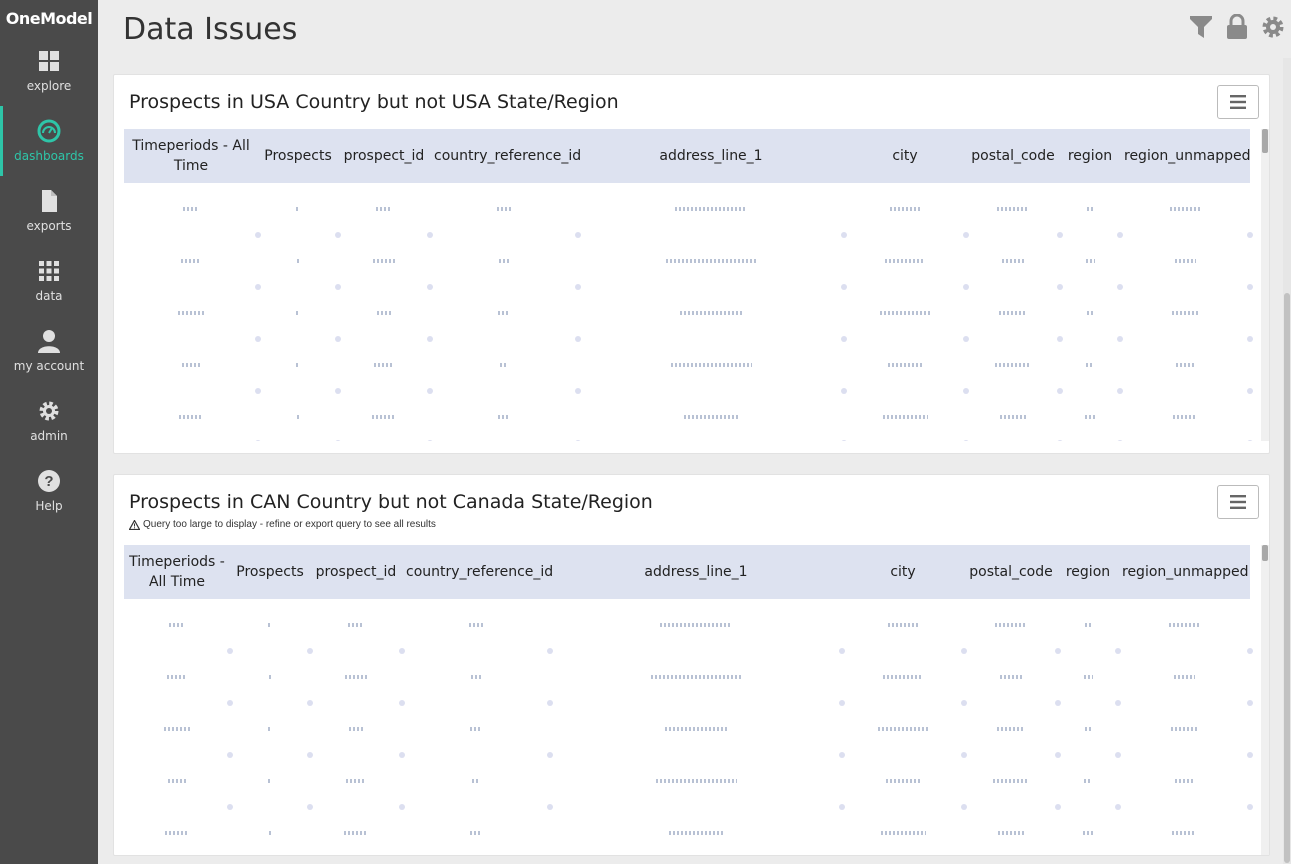 This screenshot has width=1291, height=864. What do you see at coordinates (49, 481) in the screenshot?
I see `help-icon: ?` at bounding box center [49, 481].